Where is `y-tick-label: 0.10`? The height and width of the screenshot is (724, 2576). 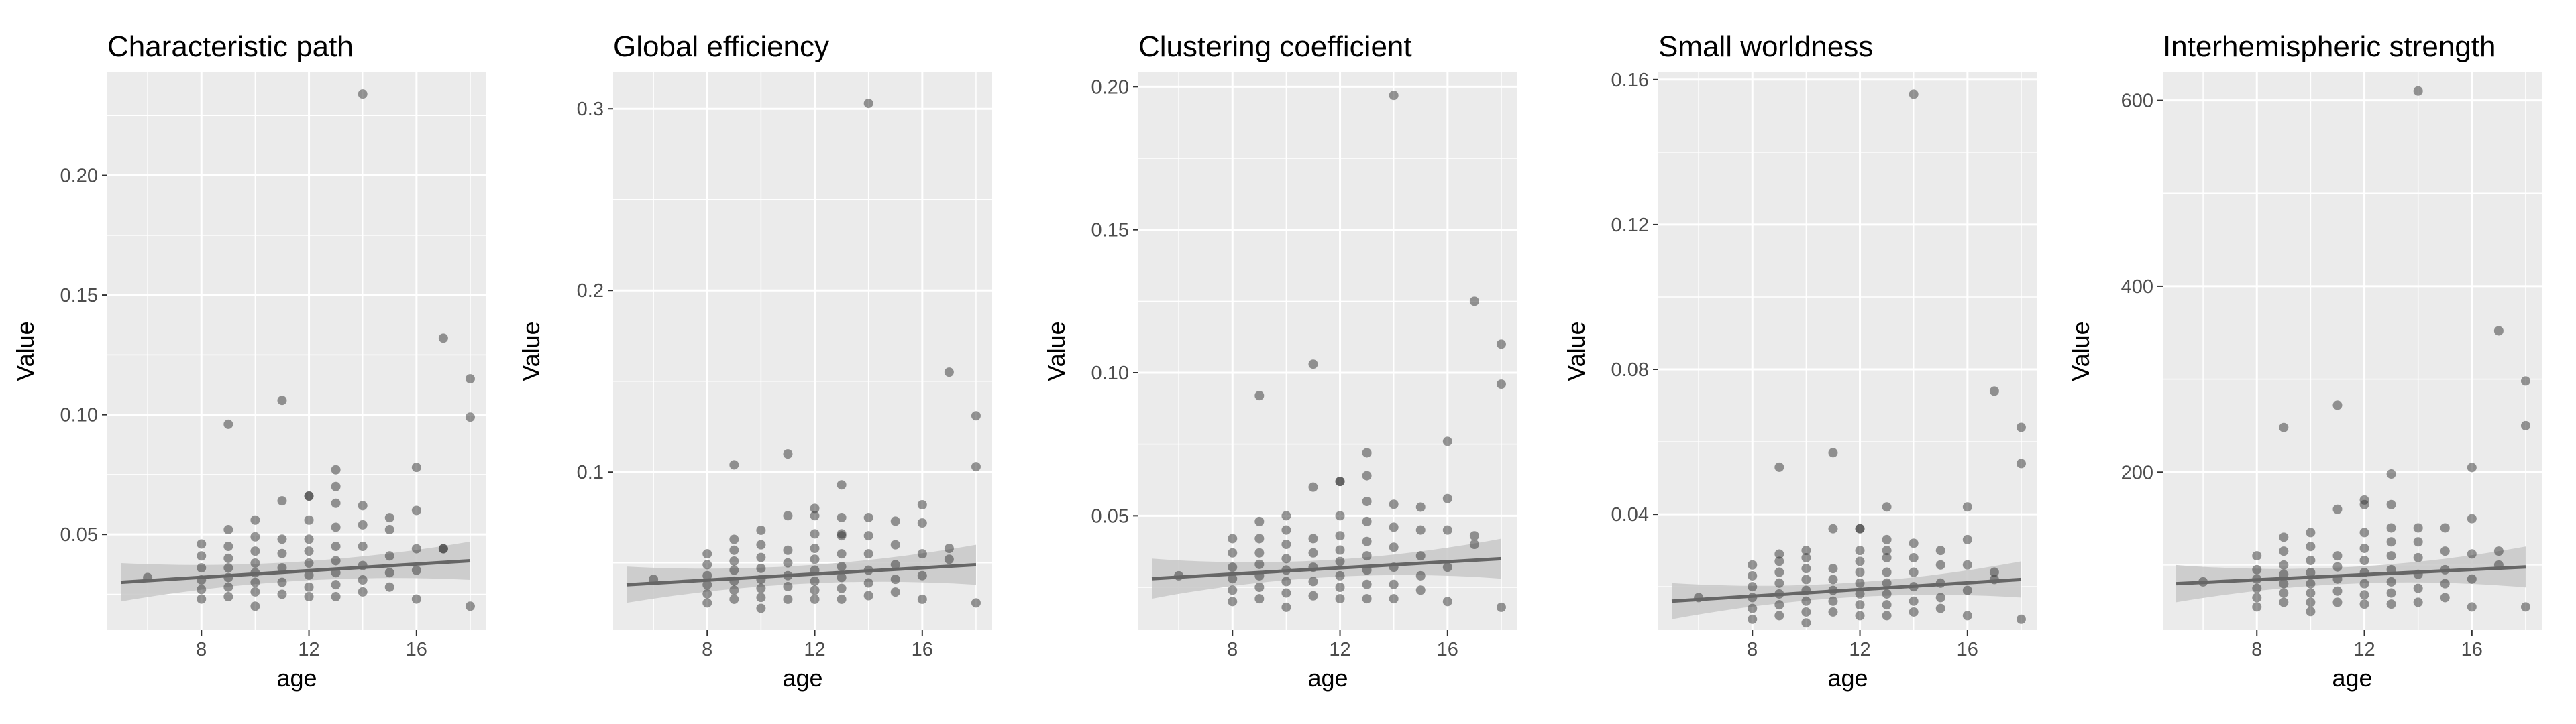
y-tick-label: 0.10 is located at coordinates (79, 416).